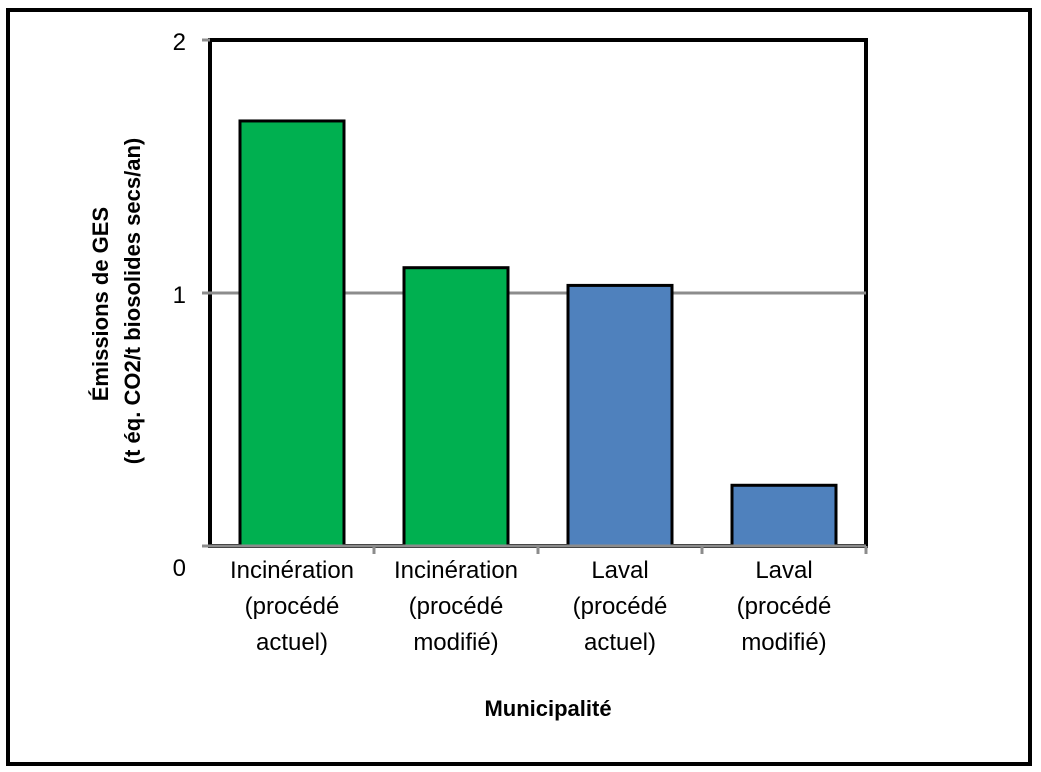 The width and height of the screenshot is (1041, 772). Describe the element at coordinates (456, 606) in the screenshot. I see `x-category-label: Incinération (procédé modifié)` at that location.